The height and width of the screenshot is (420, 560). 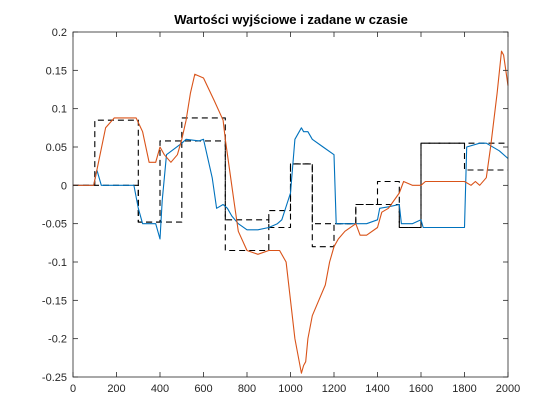 I want to click on y-tick-label-0: -0.25, so click(x=54, y=378).